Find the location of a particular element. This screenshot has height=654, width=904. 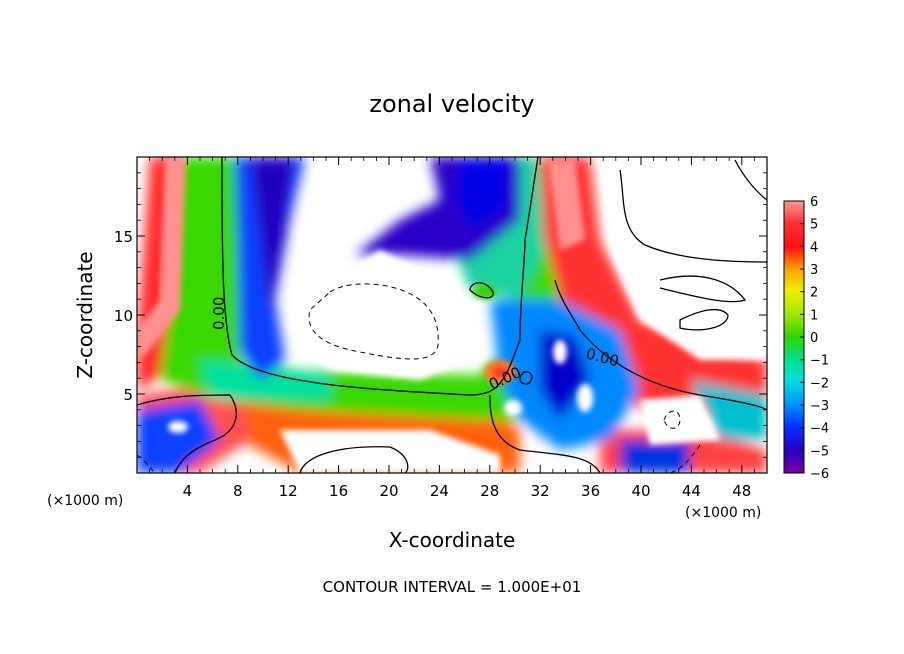

y-axis-label: Z-coordinate is located at coordinates (85, 314).